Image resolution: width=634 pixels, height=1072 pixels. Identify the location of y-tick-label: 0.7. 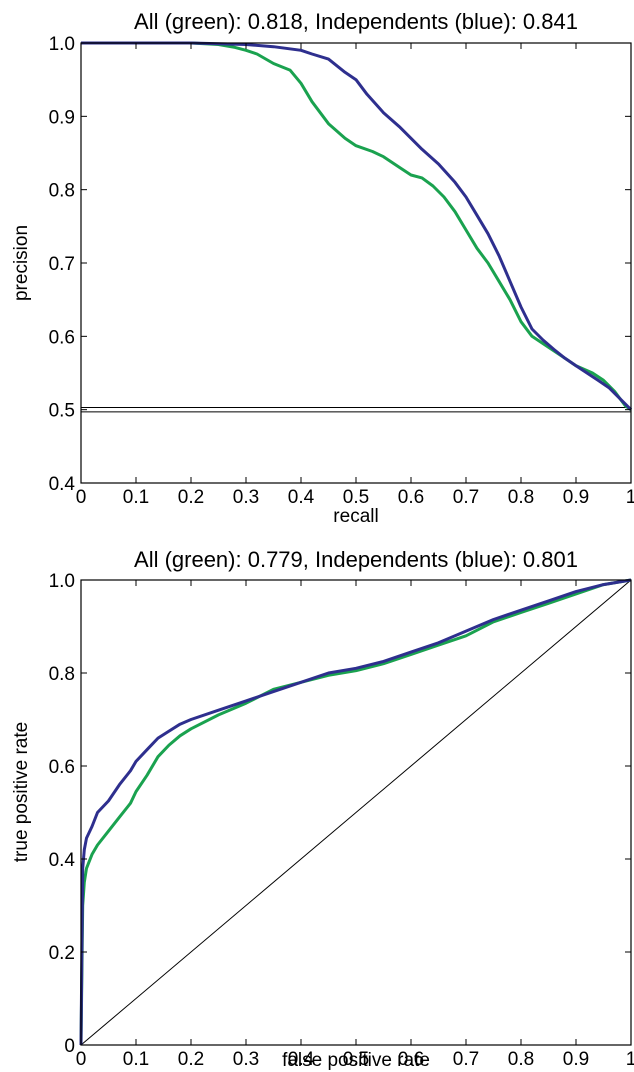
(62, 264).